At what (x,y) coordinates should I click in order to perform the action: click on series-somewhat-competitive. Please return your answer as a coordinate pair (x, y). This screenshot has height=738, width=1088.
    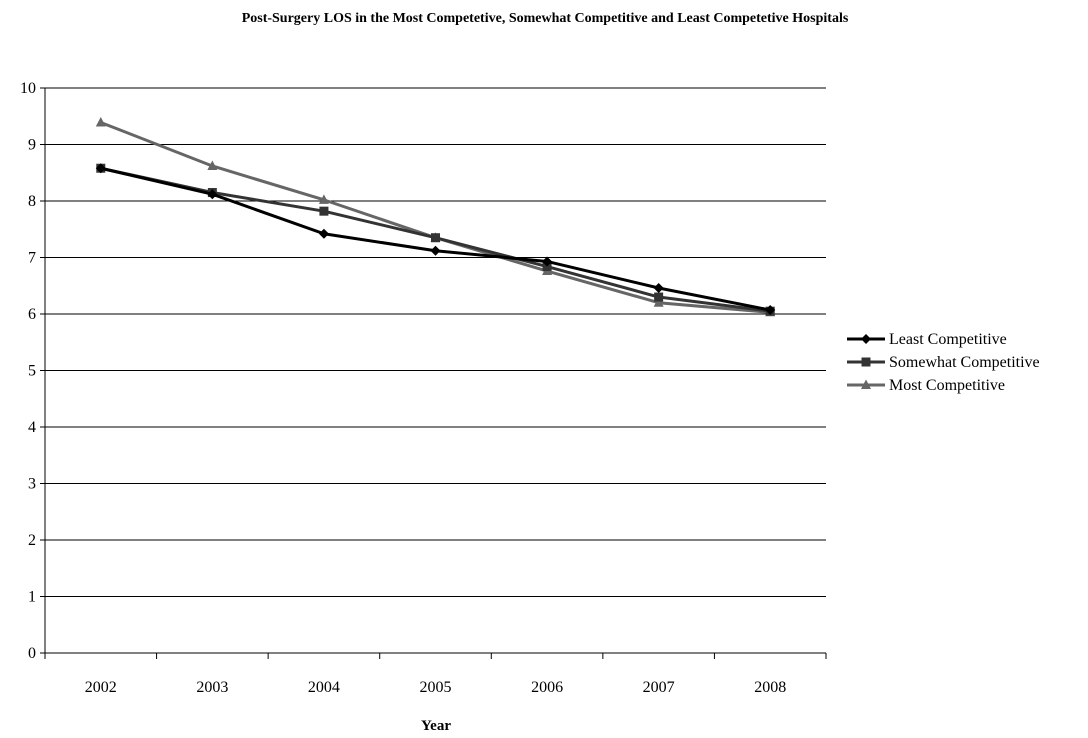
    Looking at the image, I should click on (435, 239).